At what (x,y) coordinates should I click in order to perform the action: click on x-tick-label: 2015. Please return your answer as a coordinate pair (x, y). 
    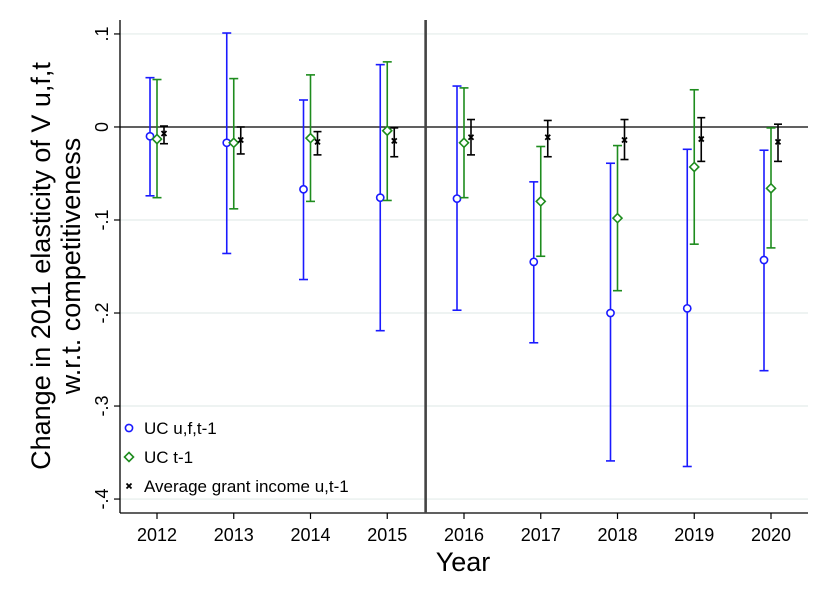
    Looking at the image, I should click on (387, 535).